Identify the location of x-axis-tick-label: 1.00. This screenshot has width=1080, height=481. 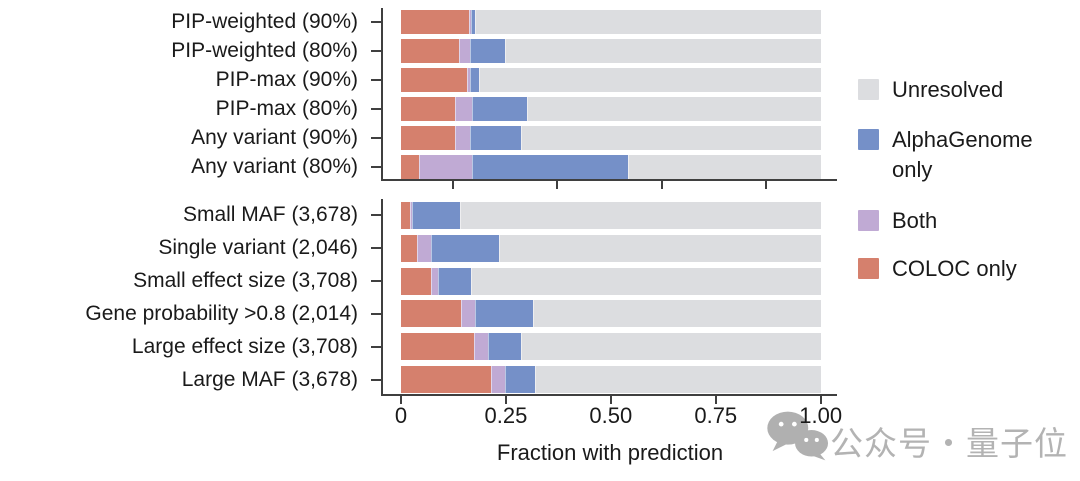
(821, 415).